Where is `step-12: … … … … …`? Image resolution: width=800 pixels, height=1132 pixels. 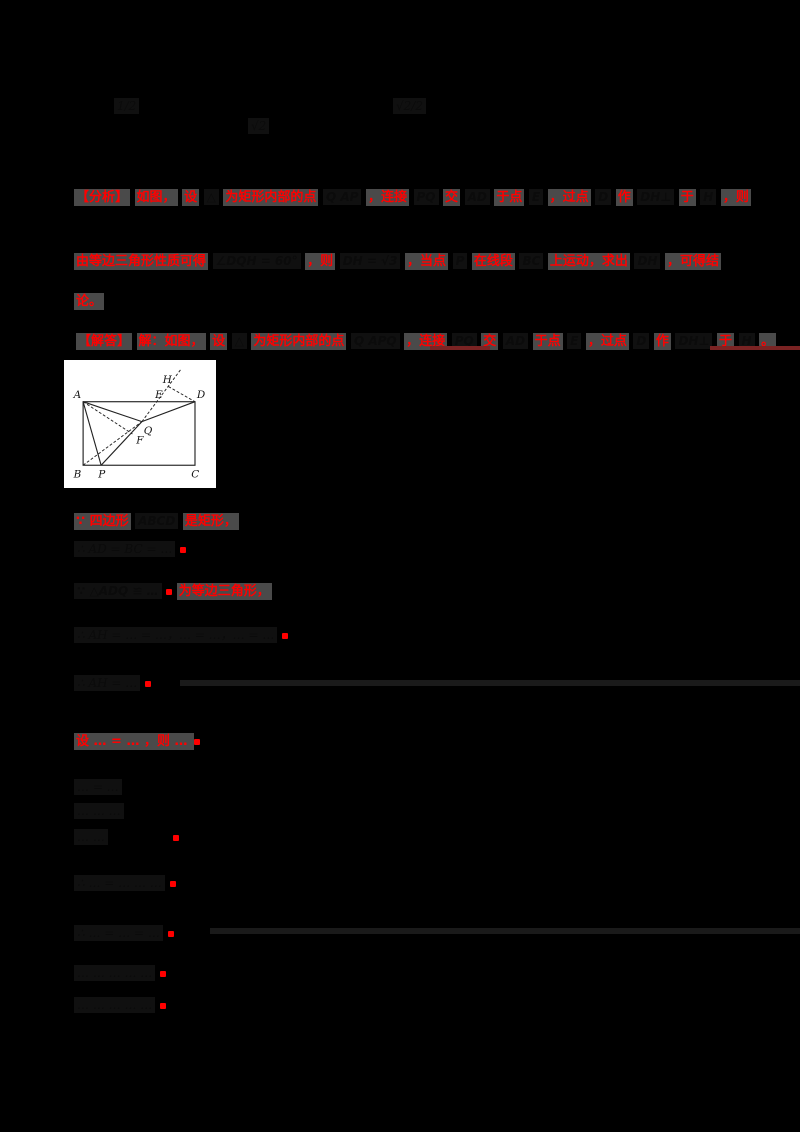 step-12: … … … … … is located at coordinates (120, 971).